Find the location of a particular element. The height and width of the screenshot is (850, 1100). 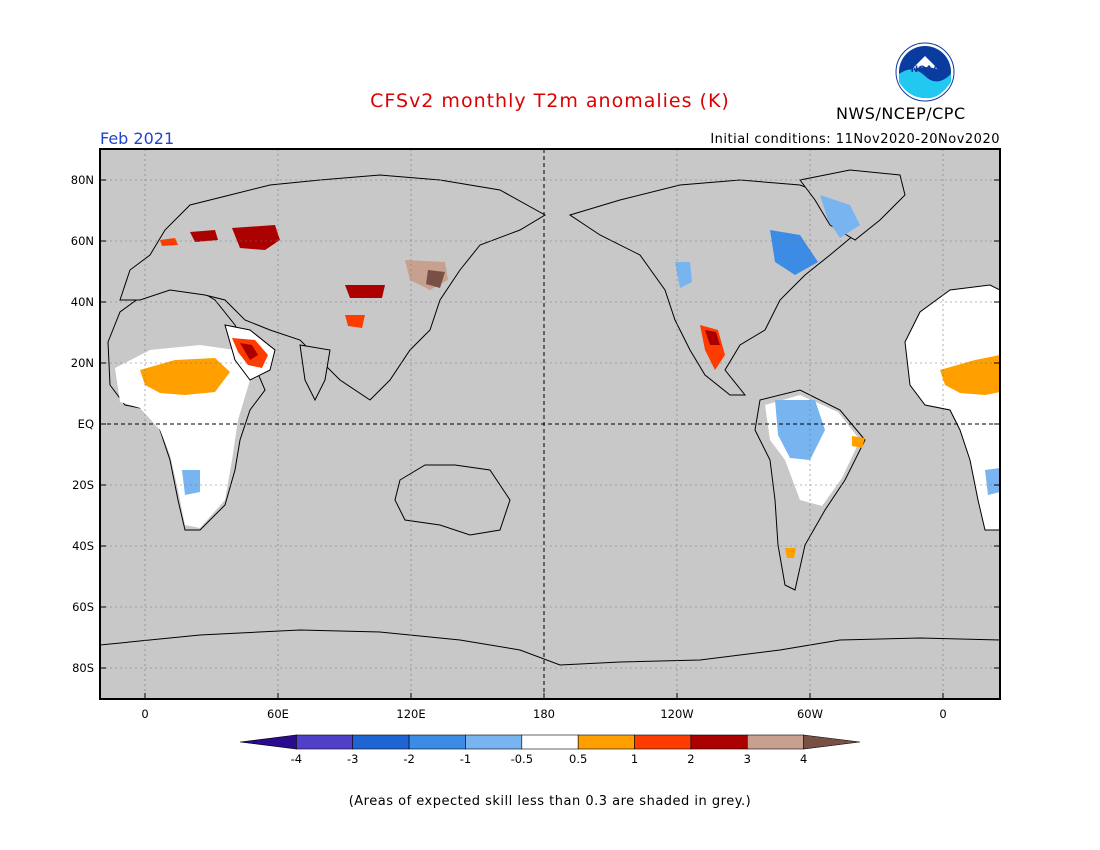

anomaly-sahel-repeat is located at coordinates (970, 375).